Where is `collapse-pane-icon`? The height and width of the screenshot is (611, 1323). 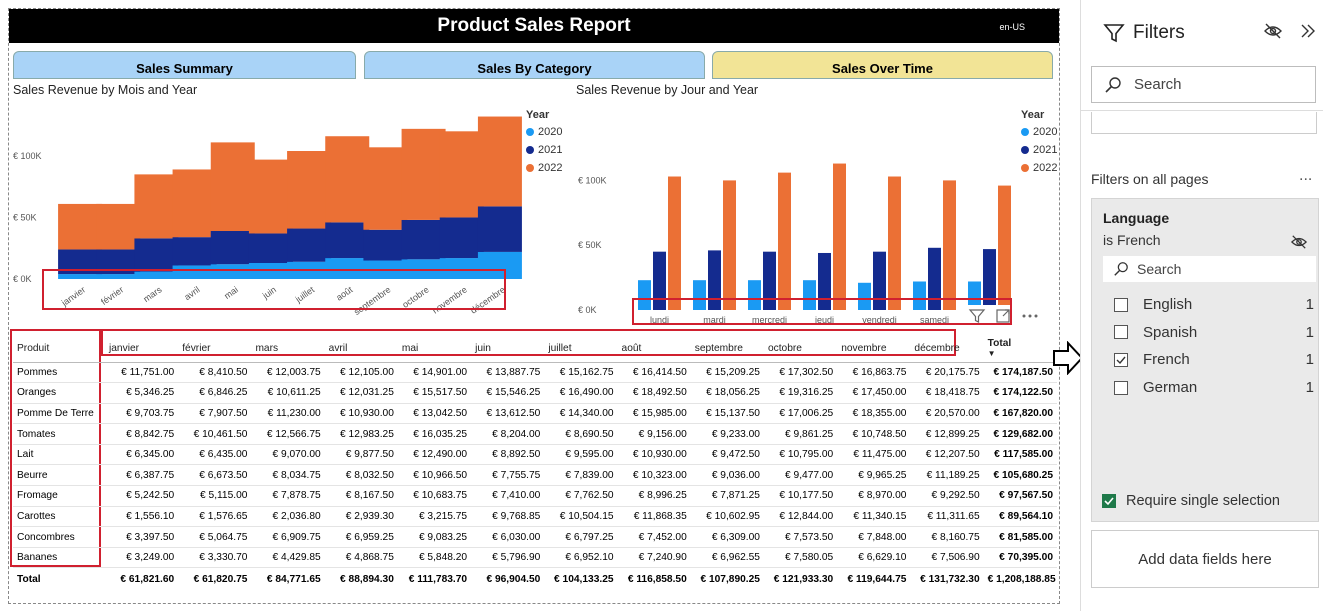
collapse-pane-icon is located at coordinates (1308, 31).